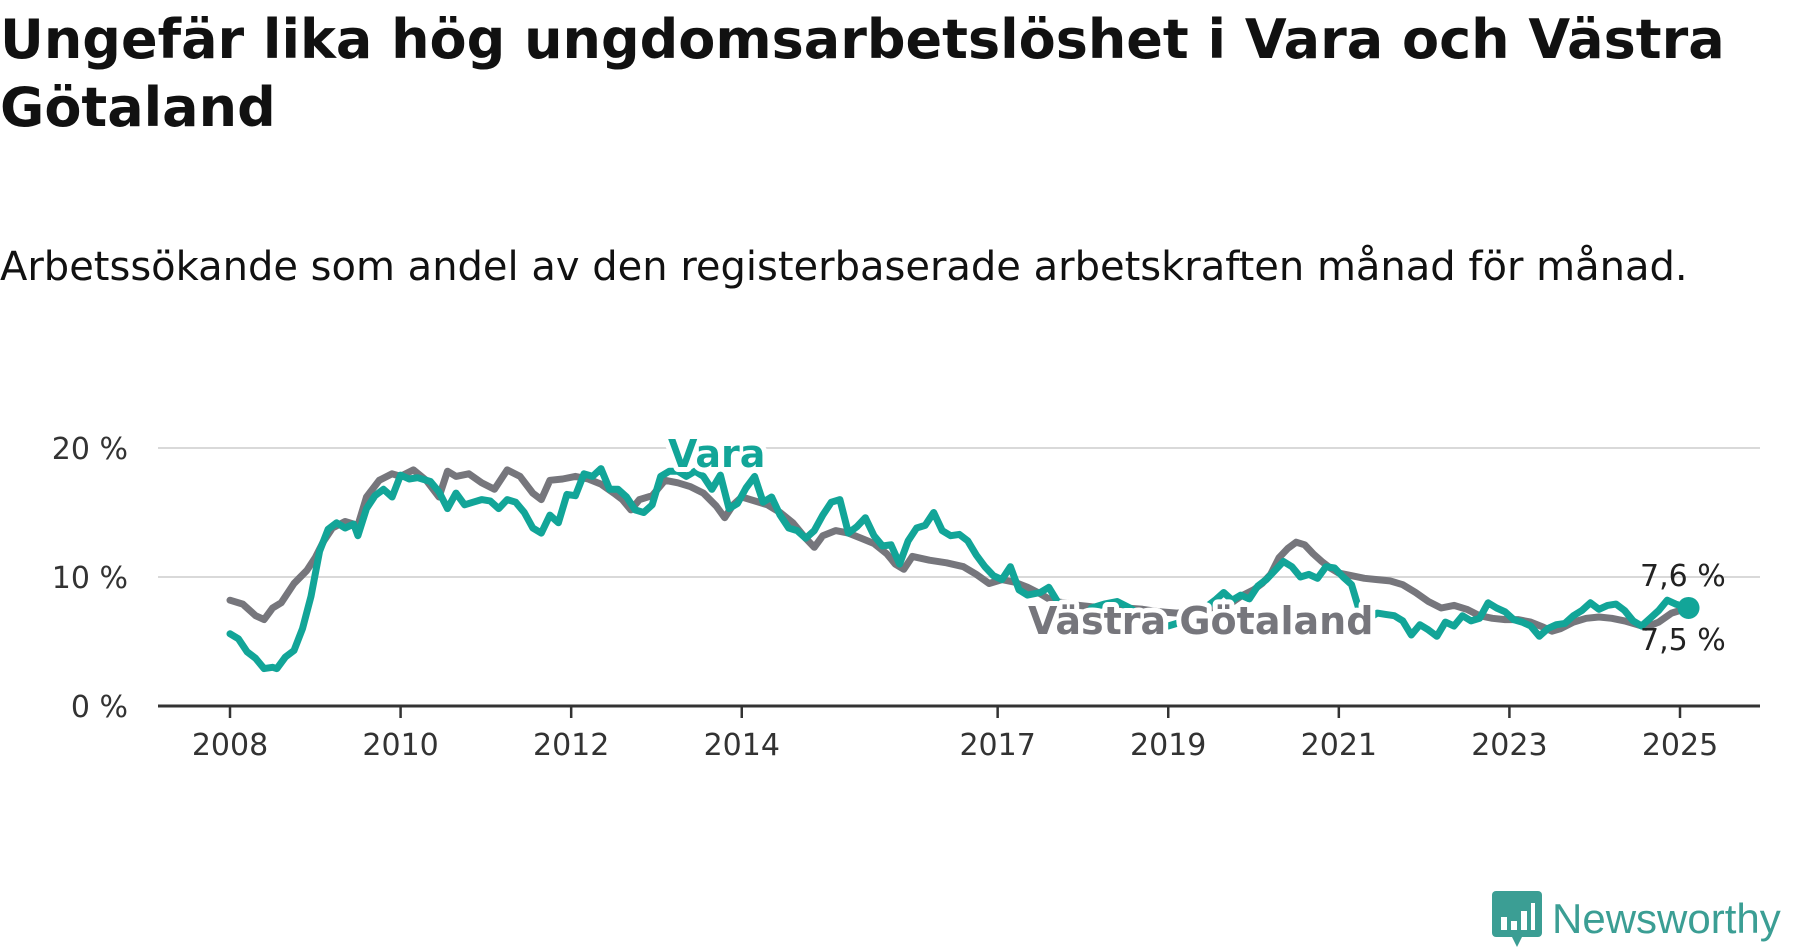 This screenshot has width=1800, height=950. What do you see at coordinates (1683, 640) in the screenshot?
I see `end-value-label-vastra-gotaland: 7,5 %` at bounding box center [1683, 640].